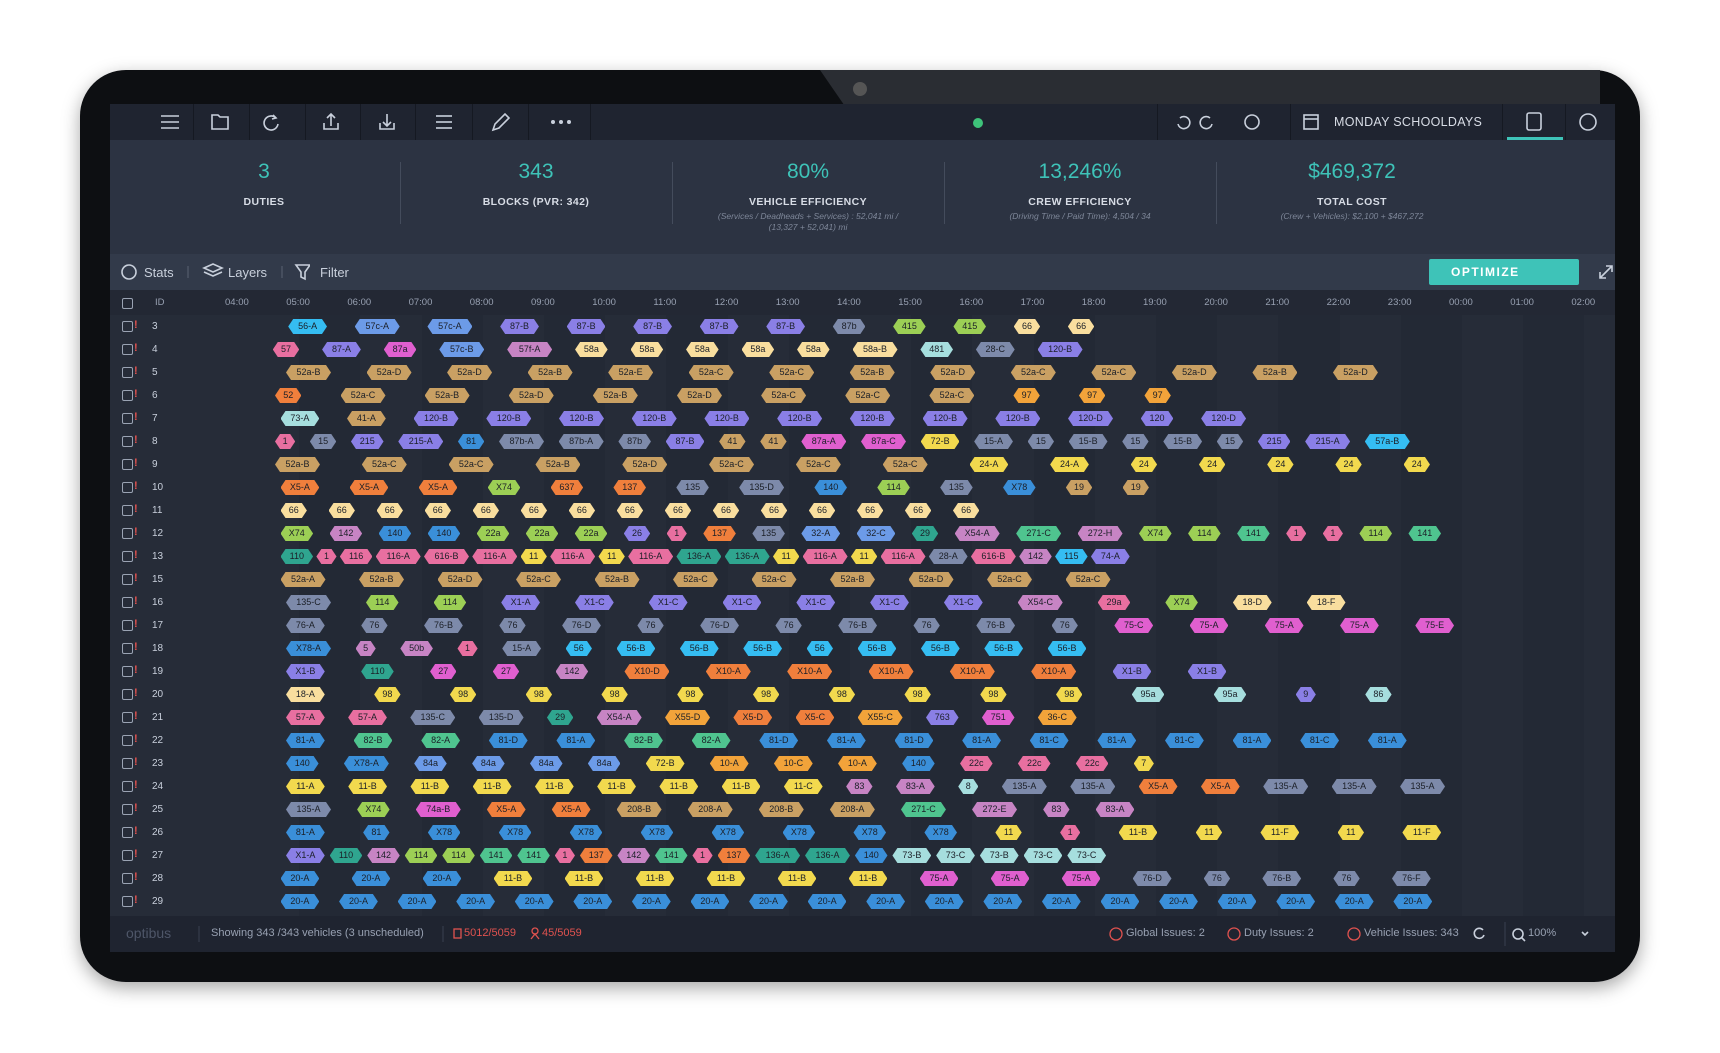 The width and height of the screenshot is (1720, 1053). I want to click on block: 5, so click(366, 648).